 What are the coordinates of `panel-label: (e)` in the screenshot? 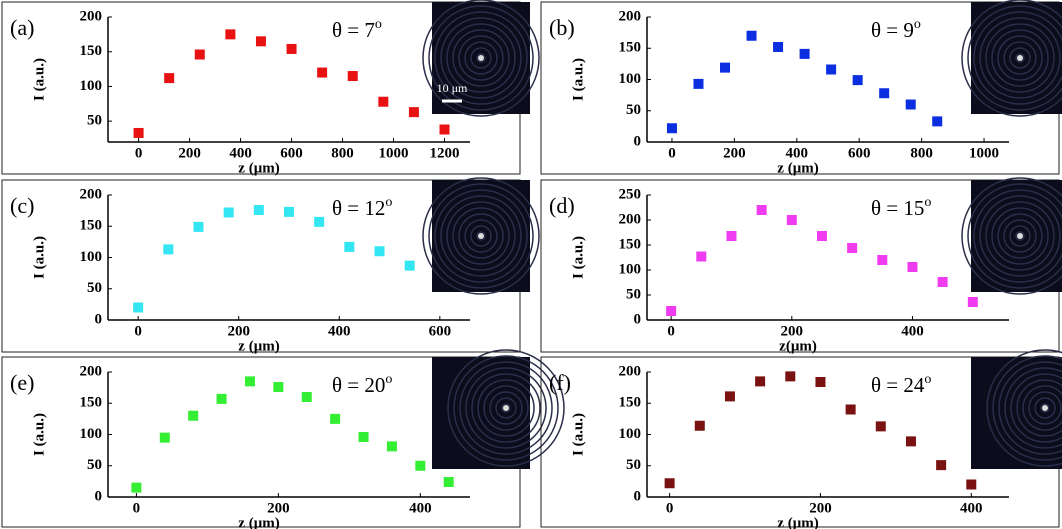 It's located at (22, 382).